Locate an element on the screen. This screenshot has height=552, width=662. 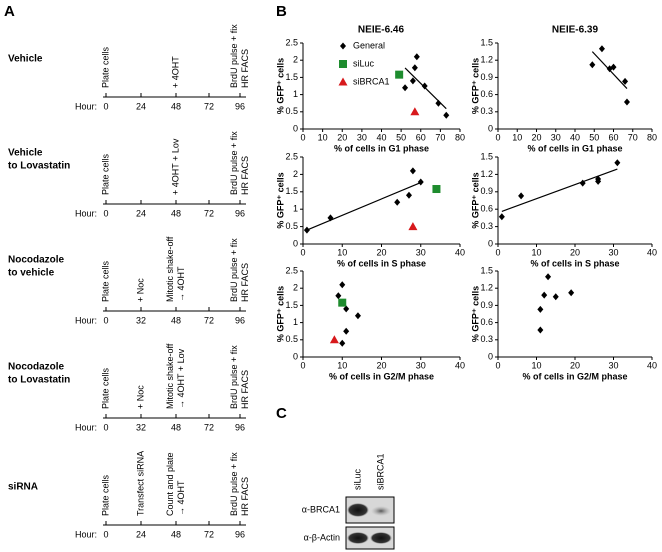
x-tick-label: 40 is located at coordinates (575, 137).